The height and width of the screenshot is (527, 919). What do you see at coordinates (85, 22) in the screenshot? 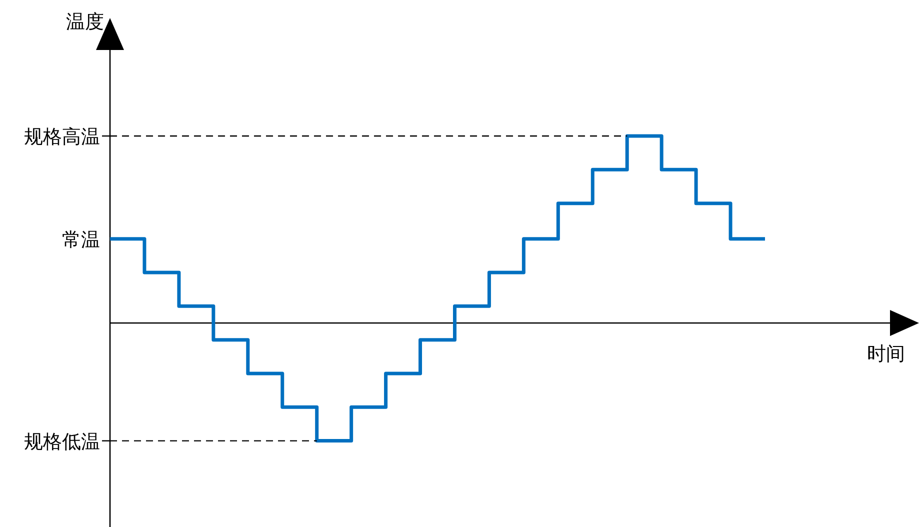
I see `text: 温度` at bounding box center [85, 22].